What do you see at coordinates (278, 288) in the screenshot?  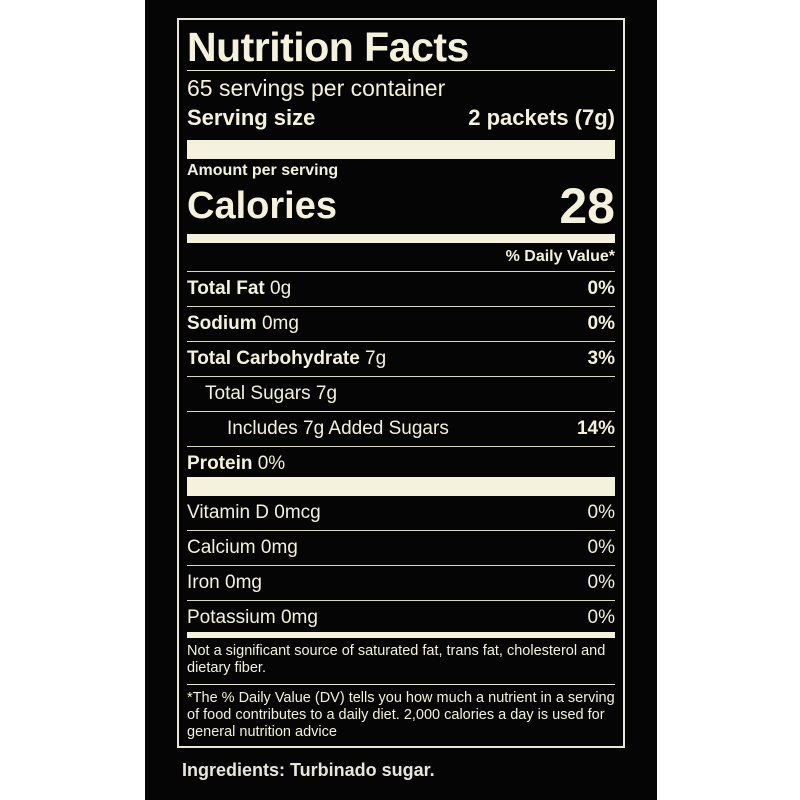 I see `nutrient-amount: 0g` at bounding box center [278, 288].